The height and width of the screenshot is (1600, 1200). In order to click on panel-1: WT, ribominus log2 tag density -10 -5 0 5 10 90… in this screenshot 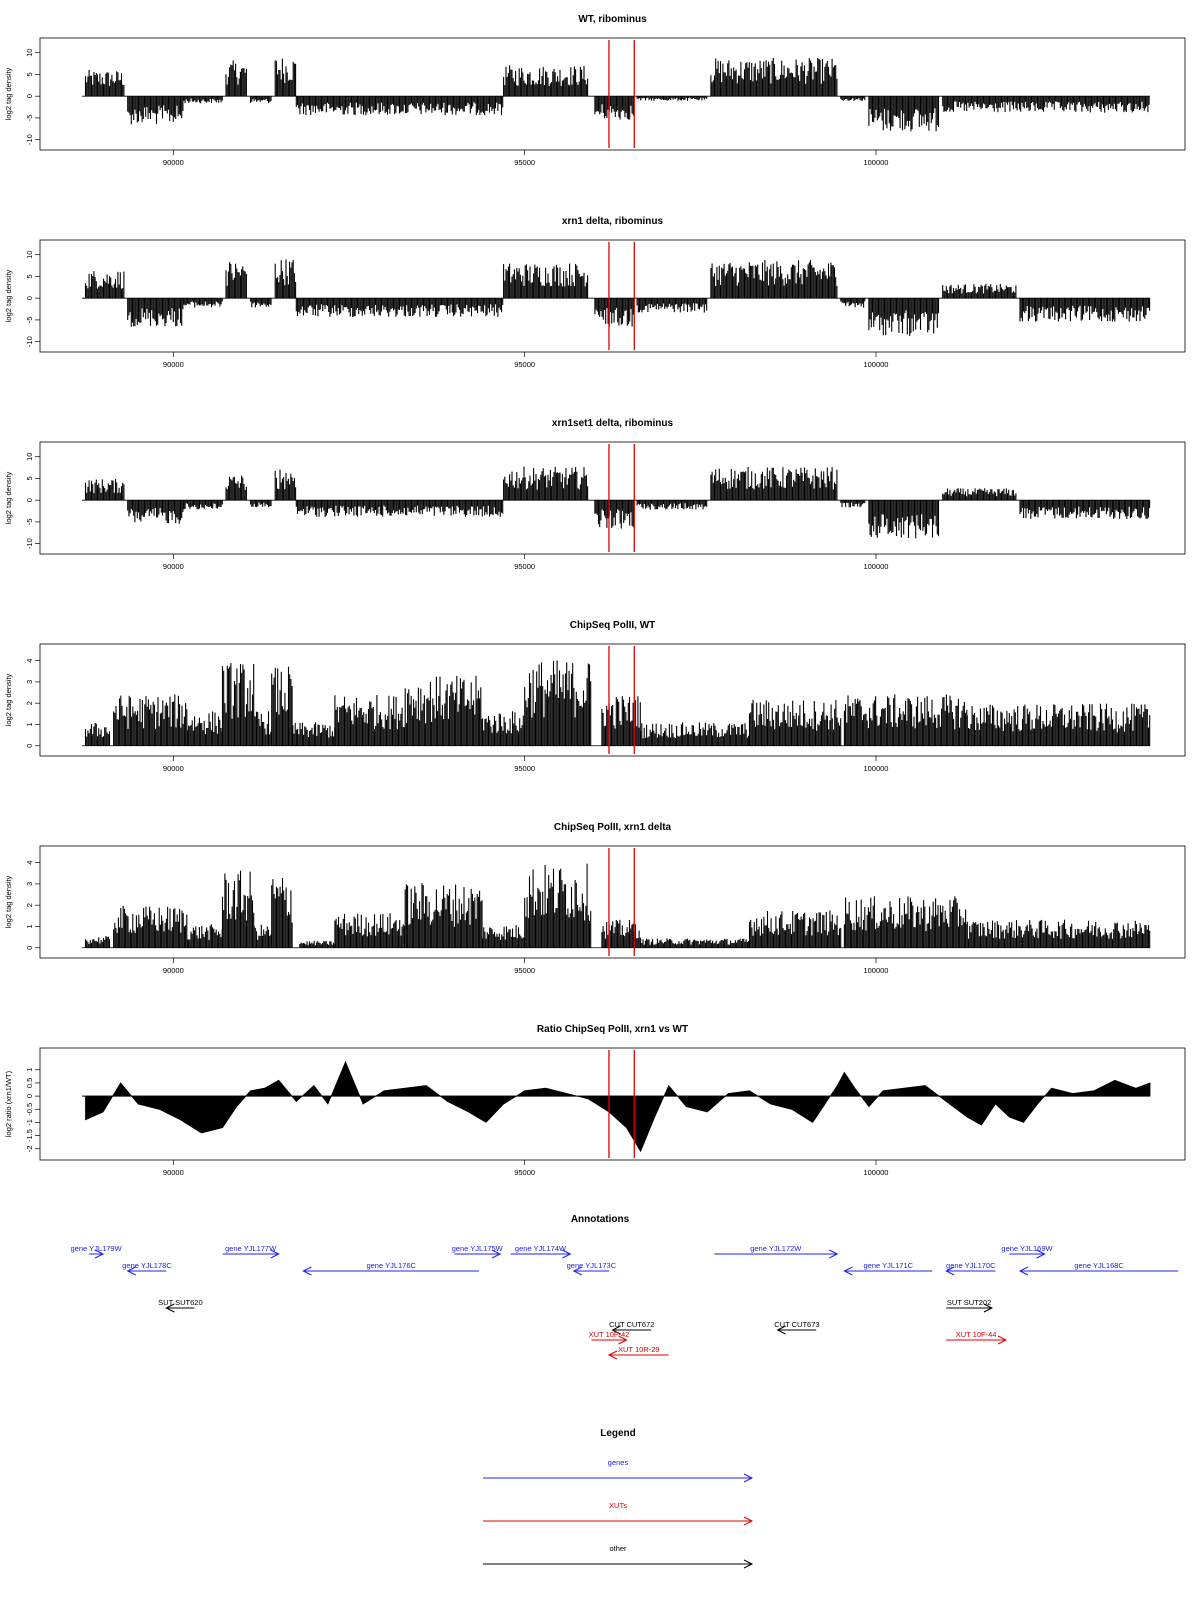, I will do `click(595, 90)`.